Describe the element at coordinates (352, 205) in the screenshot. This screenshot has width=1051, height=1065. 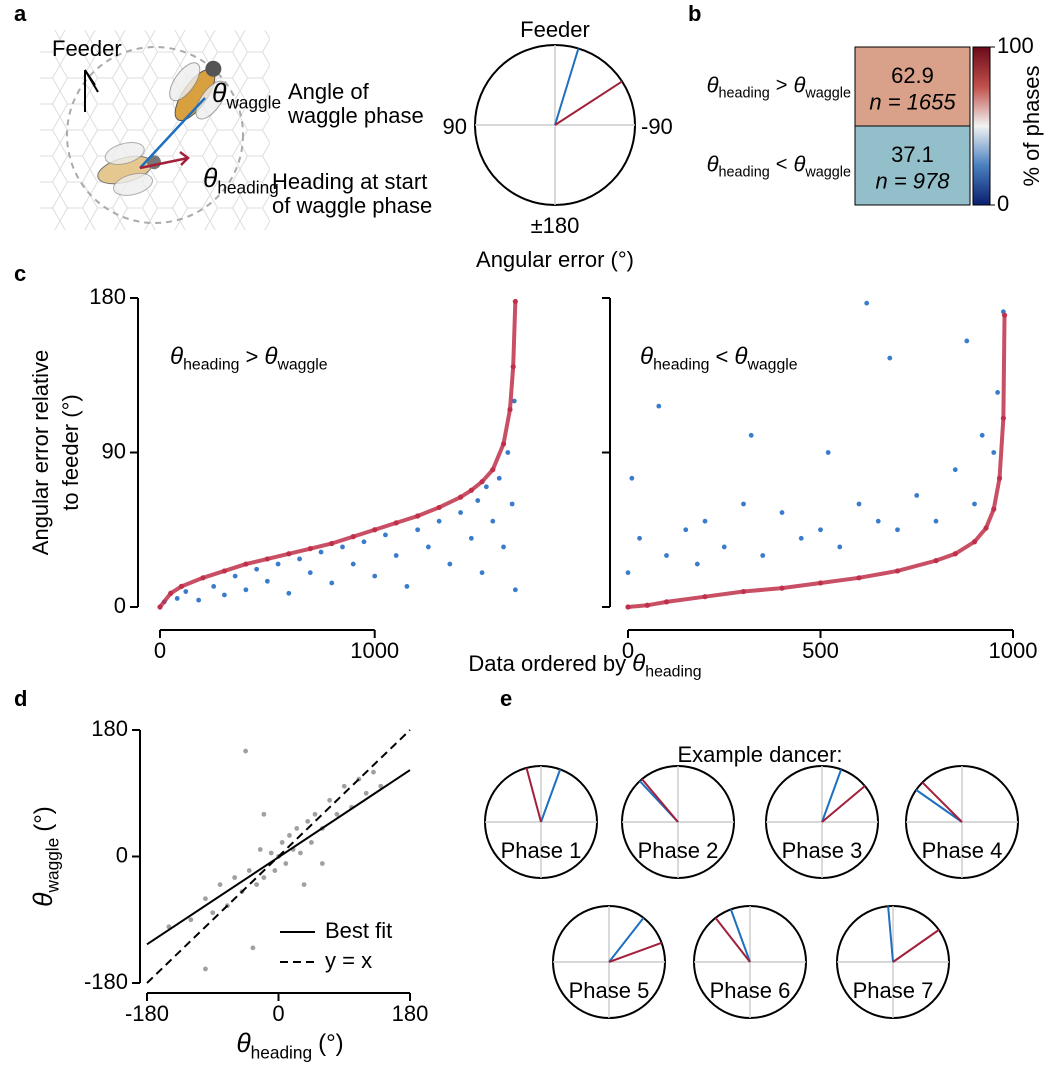
I see `heading-desc: of waggle phase` at that location.